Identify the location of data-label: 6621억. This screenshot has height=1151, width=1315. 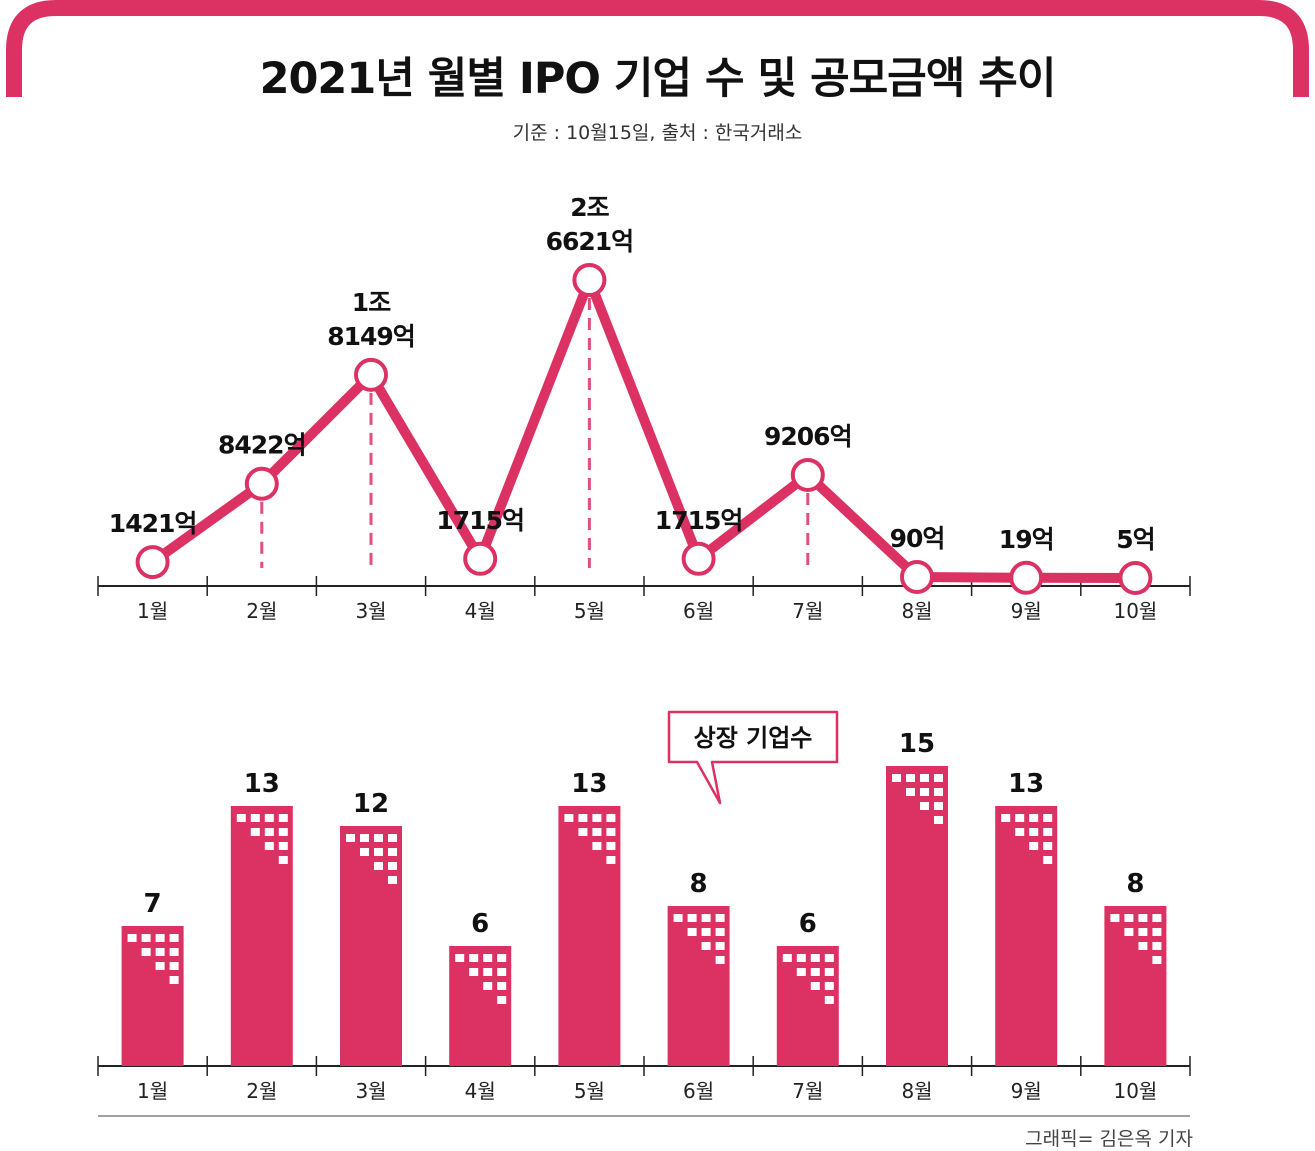
(590, 241).